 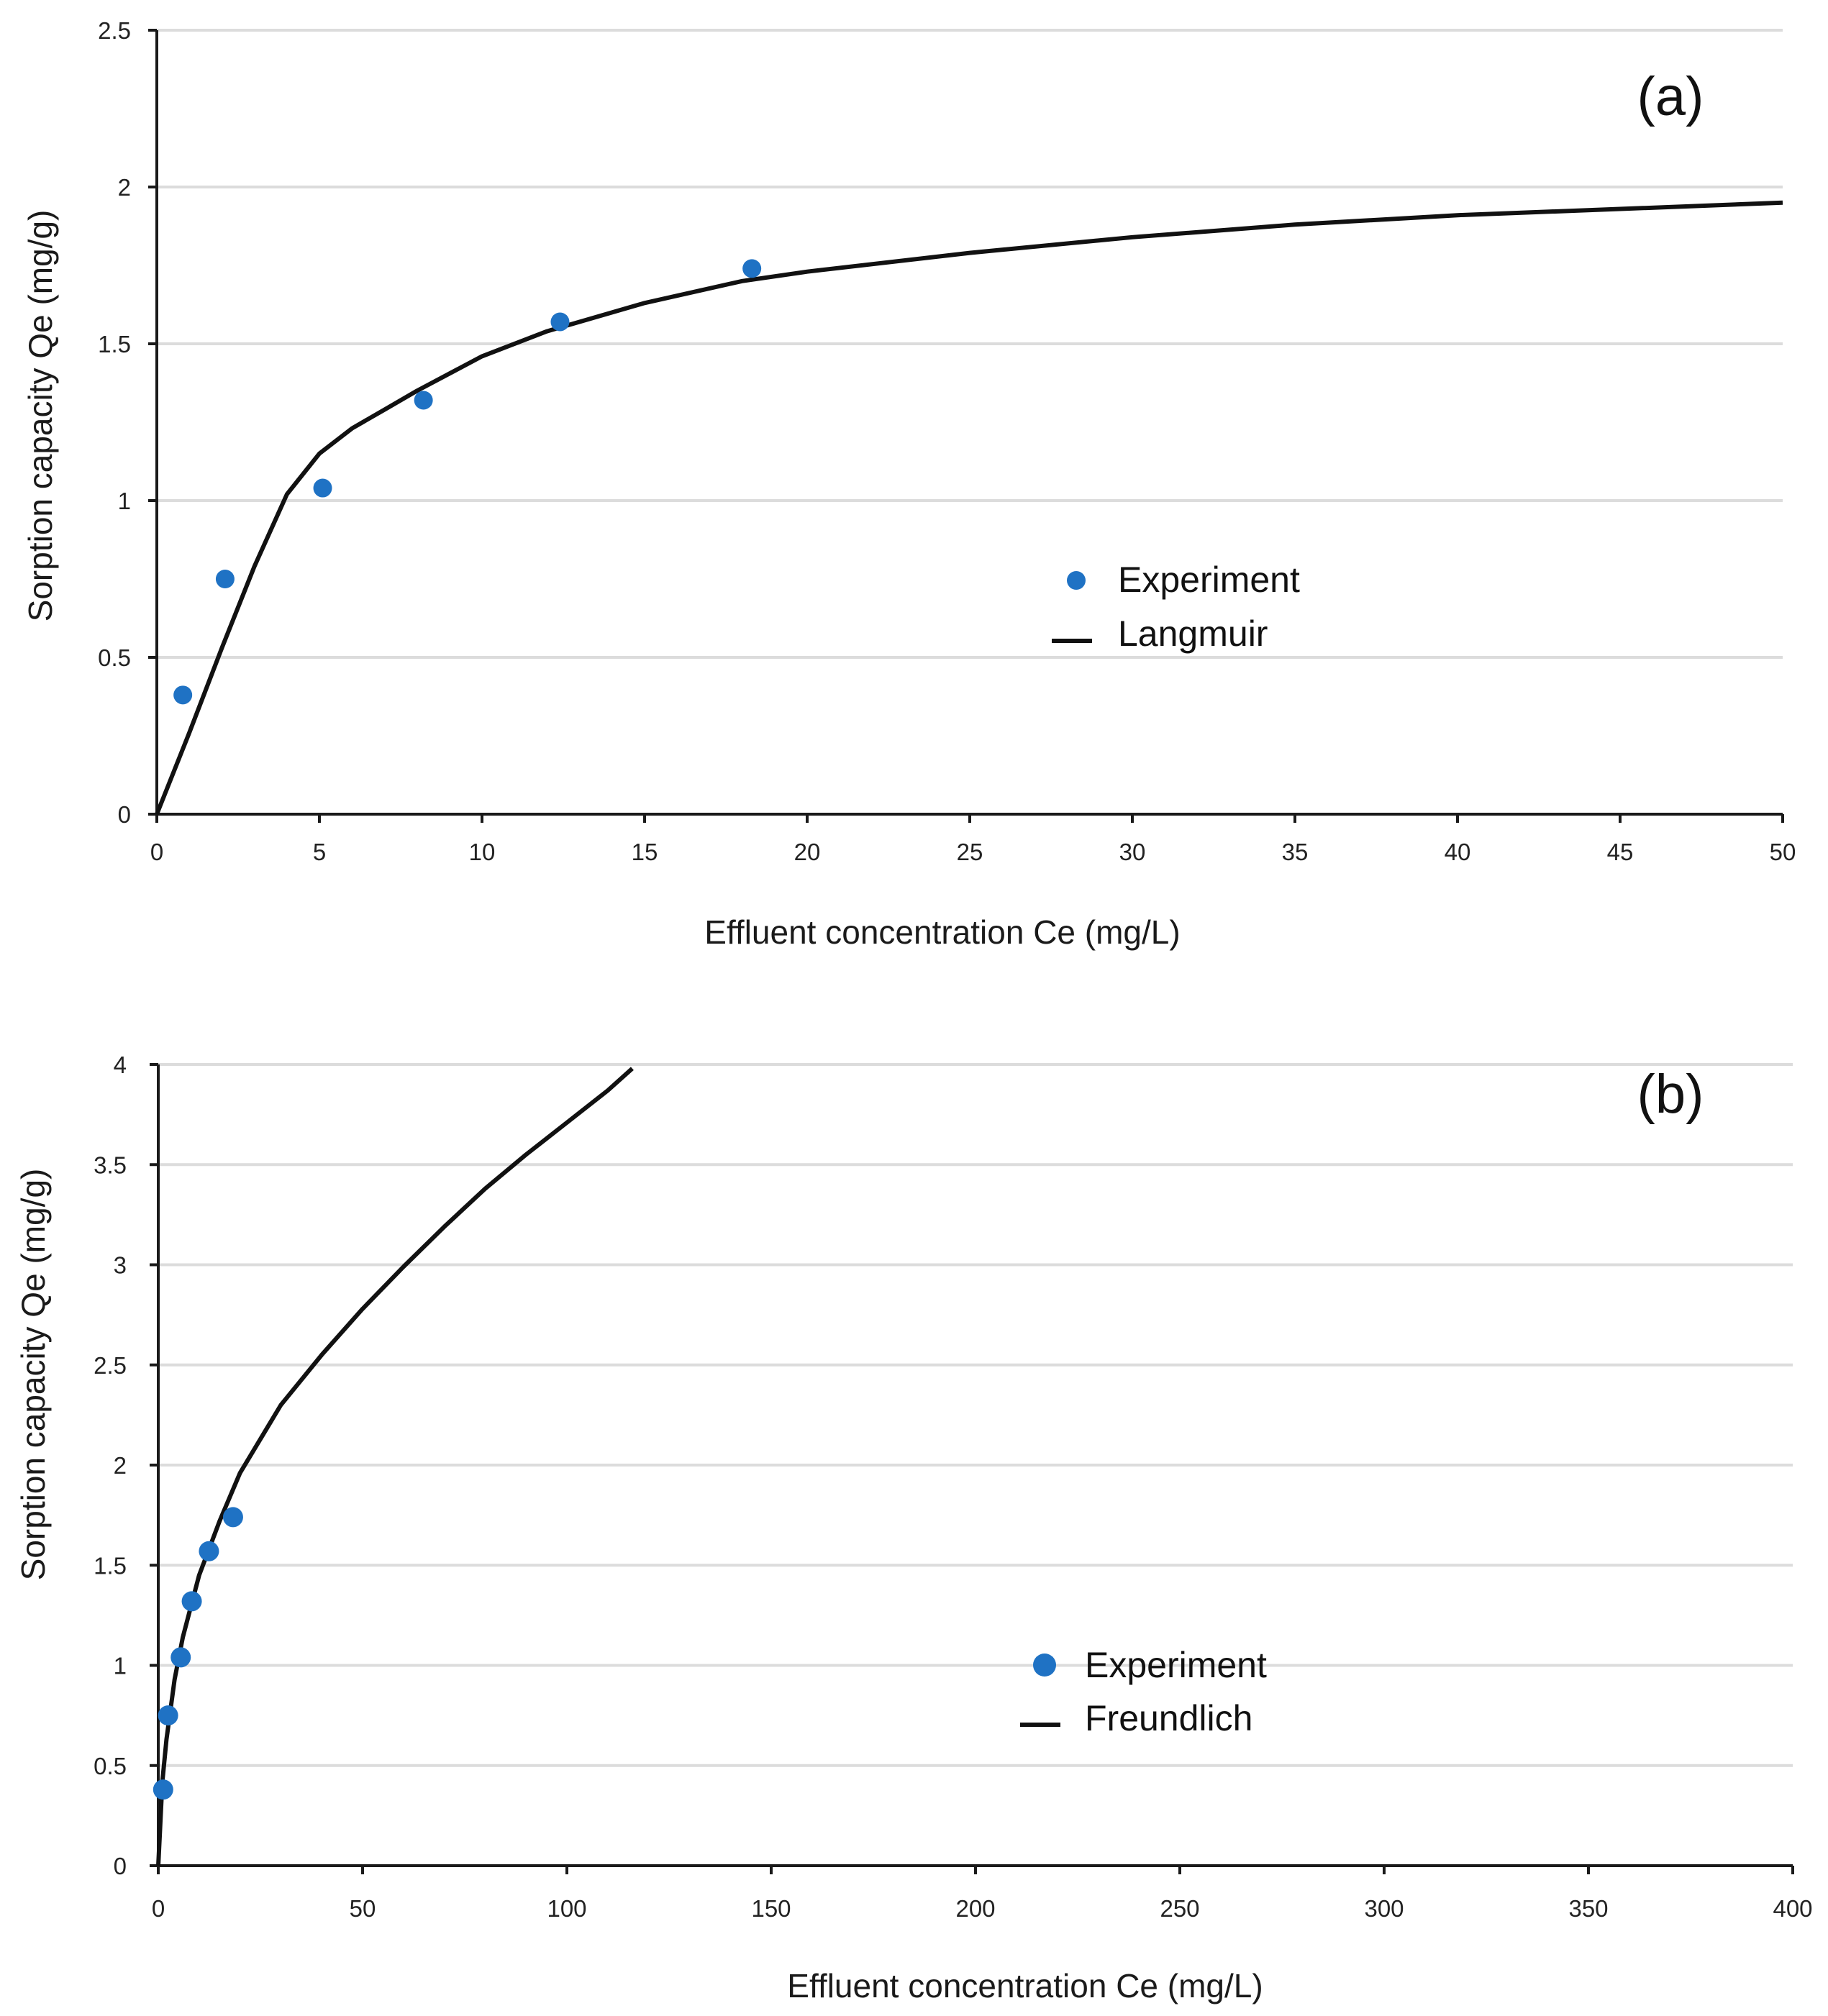 I want to click on panel-label: (b), so click(x=1671, y=1094).